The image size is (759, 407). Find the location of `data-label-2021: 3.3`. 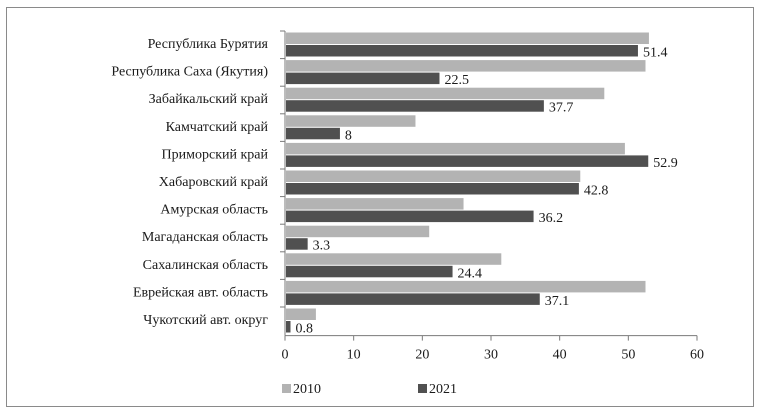

data-label-2021: 3.3 is located at coordinates (322, 246).